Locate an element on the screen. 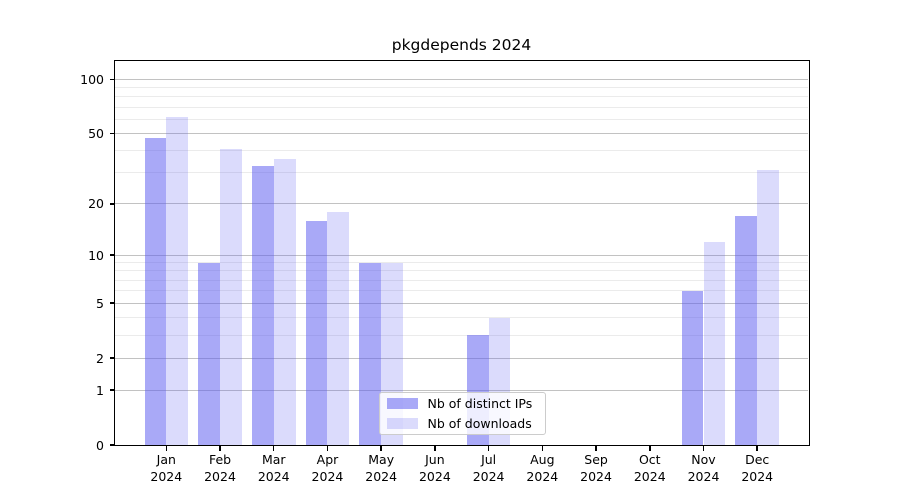  bar-downloads-mar is located at coordinates (284, 302).